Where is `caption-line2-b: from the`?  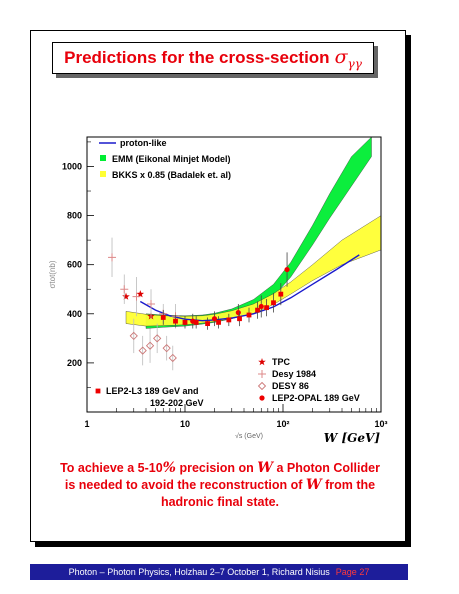 caption-line2-b: from the is located at coordinates (348, 485).